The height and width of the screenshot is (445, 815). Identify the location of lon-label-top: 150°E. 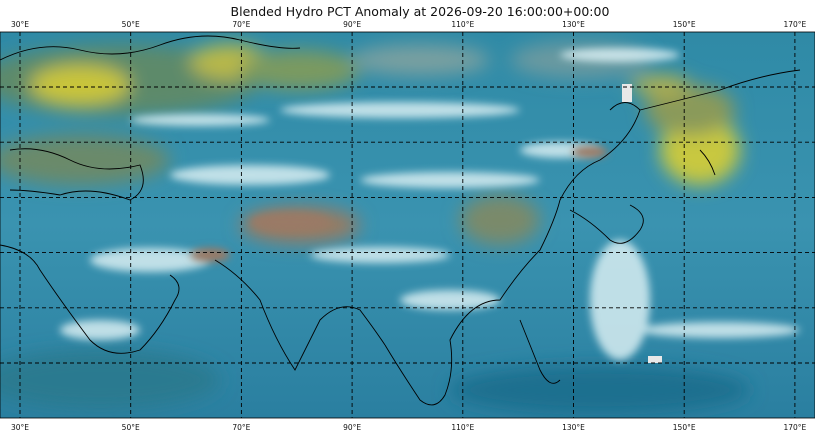
(684, 24).